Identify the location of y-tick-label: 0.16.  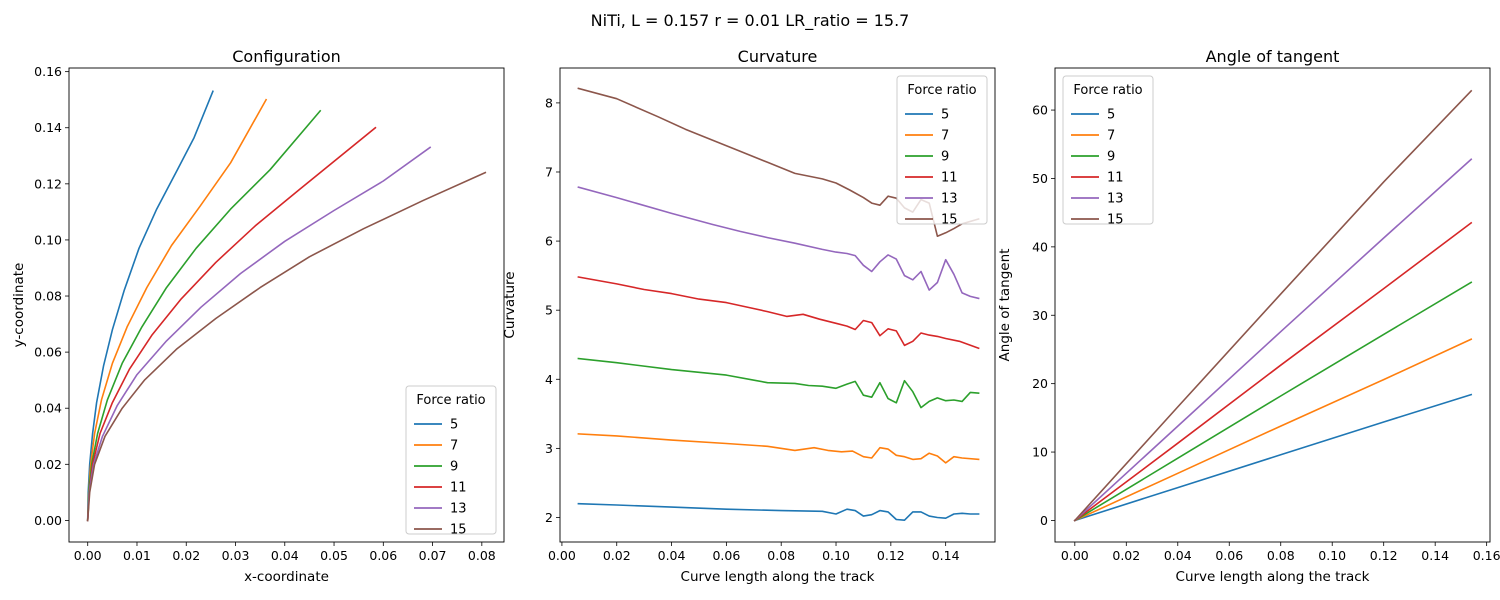
(48, 71).